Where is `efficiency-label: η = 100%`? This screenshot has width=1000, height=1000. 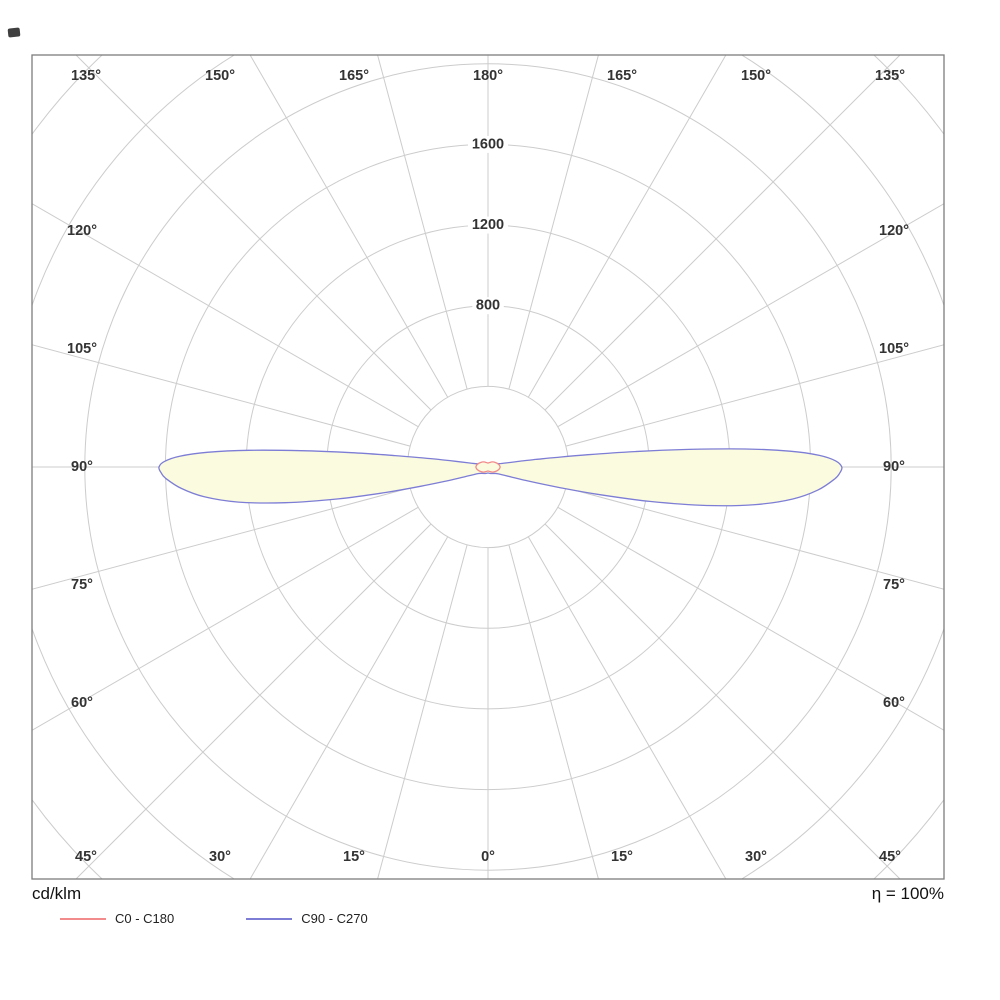
efficiency-label: η = 100% is located at coordinates (907, 893).